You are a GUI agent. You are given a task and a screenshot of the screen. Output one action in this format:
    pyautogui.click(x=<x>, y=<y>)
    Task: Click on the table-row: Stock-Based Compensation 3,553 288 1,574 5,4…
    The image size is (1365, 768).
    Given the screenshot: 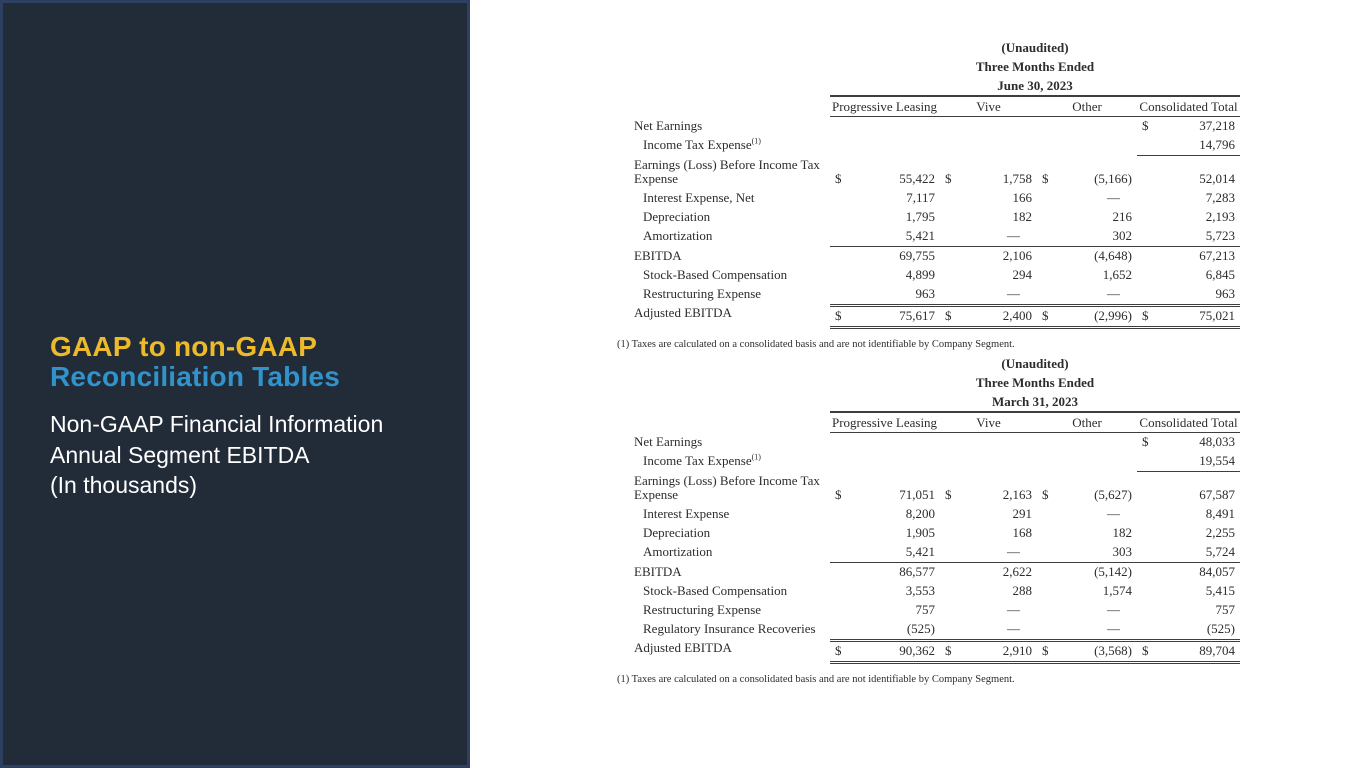 What is the action you would take?
    pyautogui.click(x=928, y=591)
    